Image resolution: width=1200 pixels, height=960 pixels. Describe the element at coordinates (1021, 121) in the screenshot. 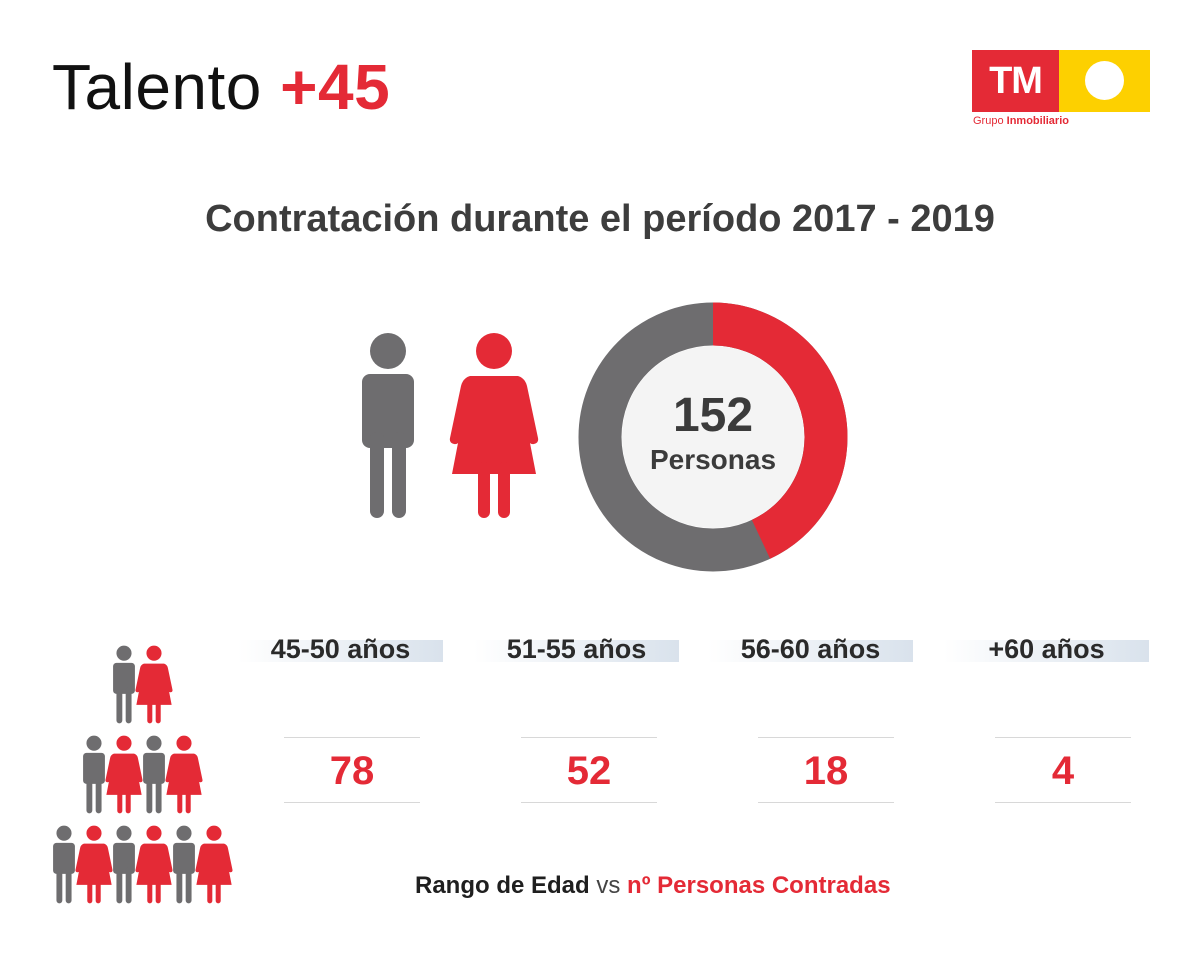

I see `logo-subtitle: Grupo Inmobiliario` at that location.